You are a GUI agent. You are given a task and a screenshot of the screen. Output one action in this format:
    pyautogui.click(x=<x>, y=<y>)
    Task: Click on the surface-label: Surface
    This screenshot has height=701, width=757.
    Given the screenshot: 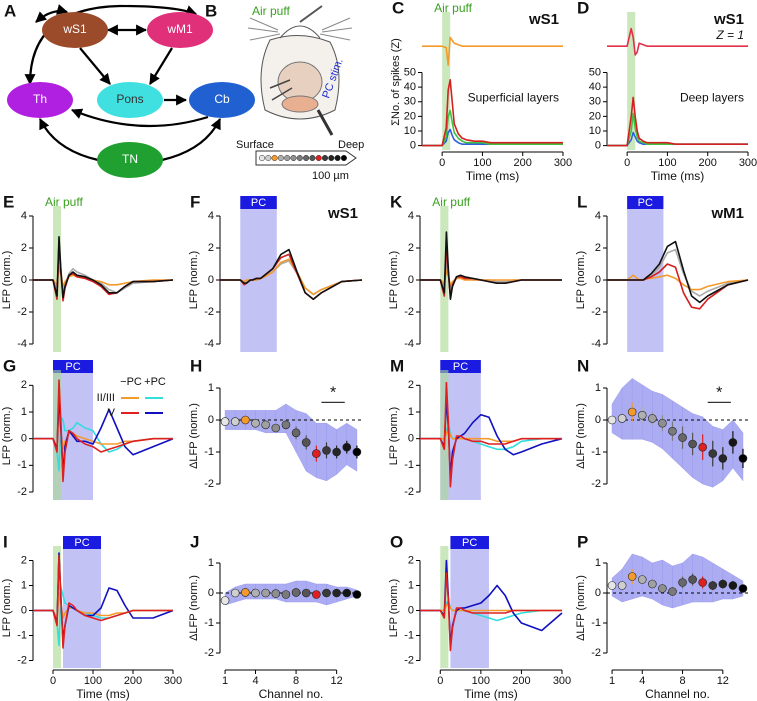 What is the action you would take?
    pyautogui.click(x=255, y=145)
    